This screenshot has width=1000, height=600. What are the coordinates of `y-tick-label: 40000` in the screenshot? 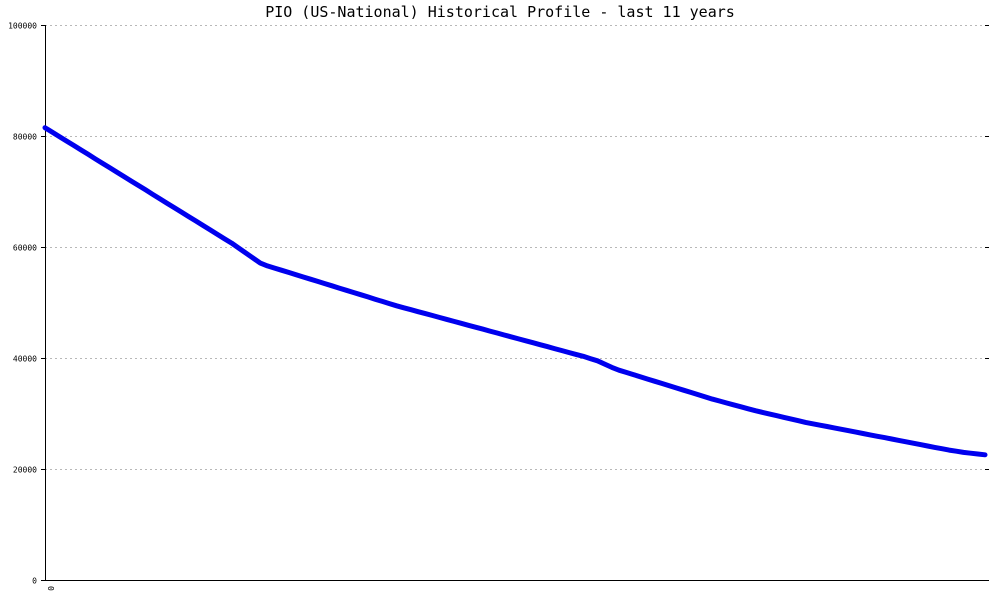 It's located at (25, 359).